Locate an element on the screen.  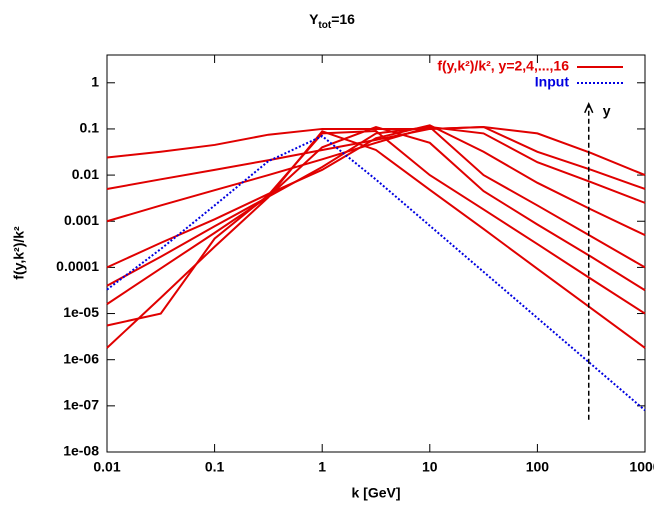
chart-title: Ytot=16 is located at coordinates (332, 21).